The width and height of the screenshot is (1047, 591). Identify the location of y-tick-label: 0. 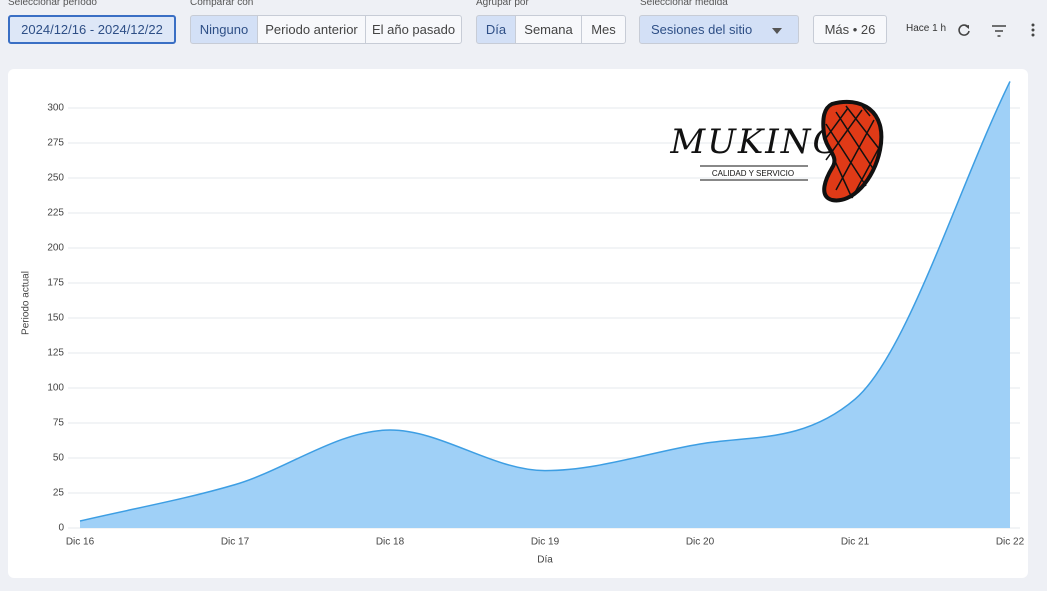
(61, 528).